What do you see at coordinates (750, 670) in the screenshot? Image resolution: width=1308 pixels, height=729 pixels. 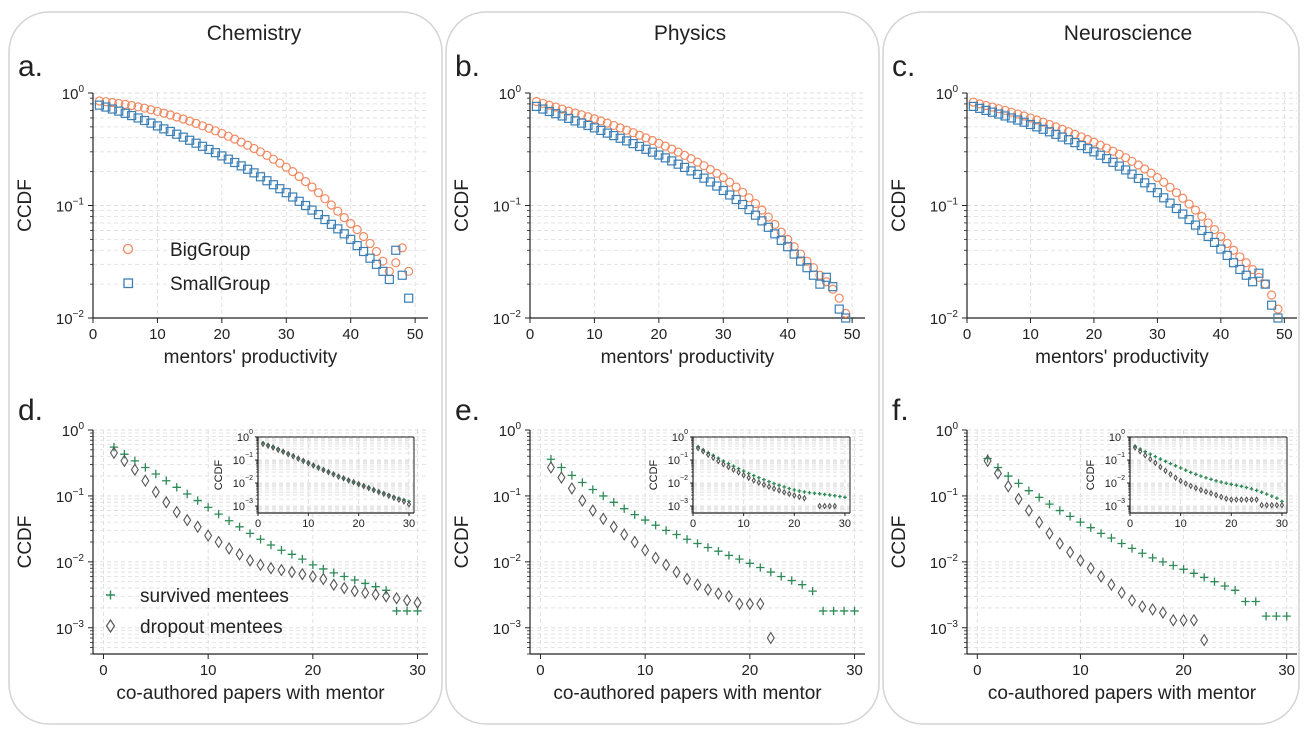 I see `x-tick-label: 20` at bounding box center [750, 670].